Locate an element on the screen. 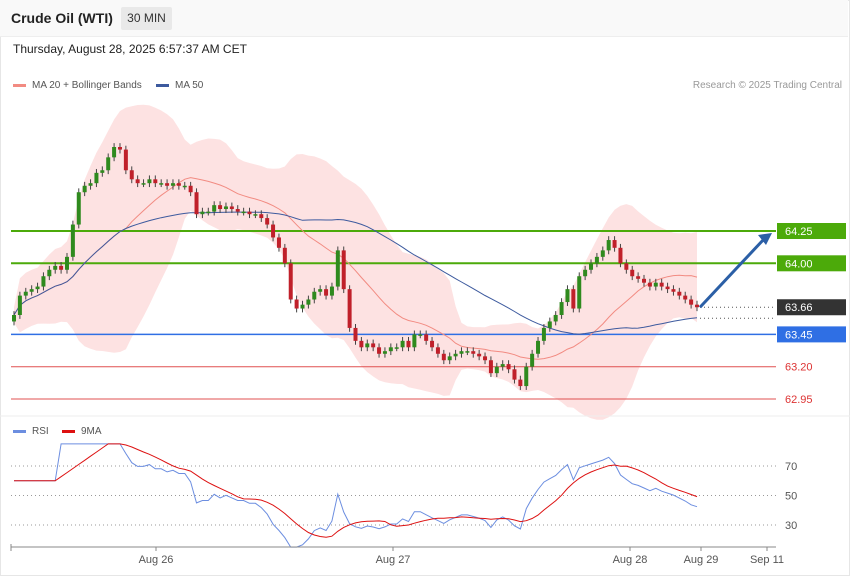  level-tag-63.66 is located at coordinates (811, 307).